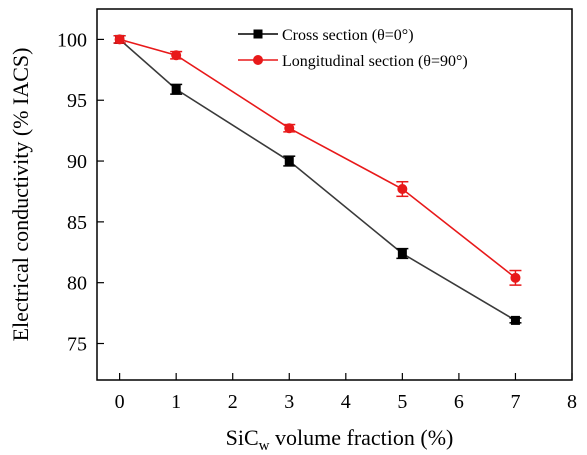 The height and width of the screenshot is (455, 587). Describe the element at coordinates (77, 284) in the screenshot. I see `y-tick-label: 80` at that location.